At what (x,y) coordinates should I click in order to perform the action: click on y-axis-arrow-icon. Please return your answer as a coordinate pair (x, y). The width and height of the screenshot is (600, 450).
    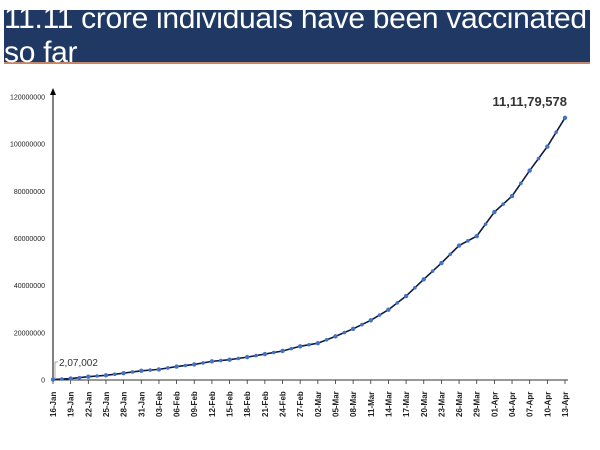
    Looking at the image, I should click on (53, 91).